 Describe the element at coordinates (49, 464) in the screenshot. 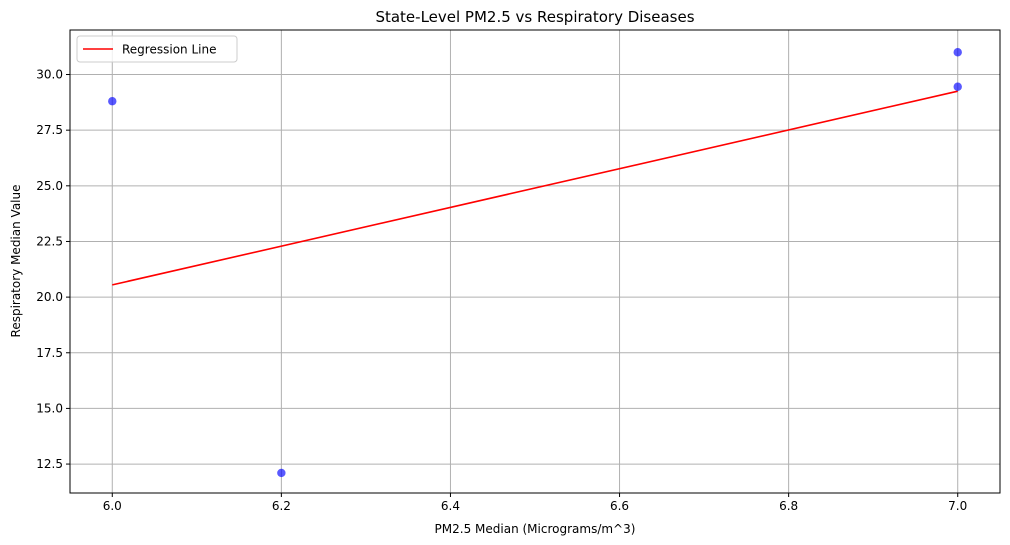

I see `y-tick-label: 12.5` at that location.